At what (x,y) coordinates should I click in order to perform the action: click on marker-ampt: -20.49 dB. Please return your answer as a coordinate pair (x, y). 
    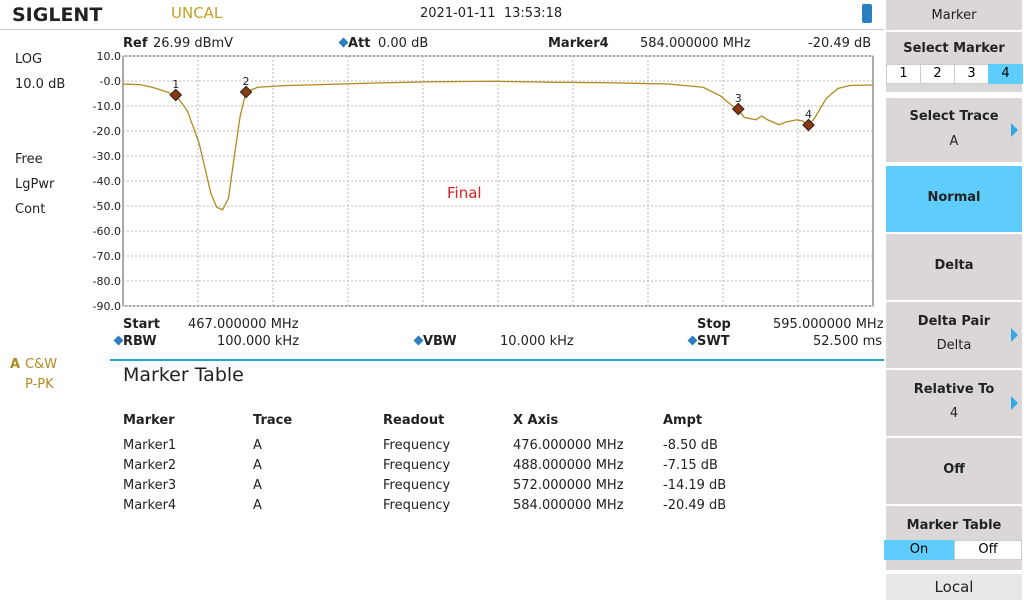
    Looking at the image, I should click on (840, 43).